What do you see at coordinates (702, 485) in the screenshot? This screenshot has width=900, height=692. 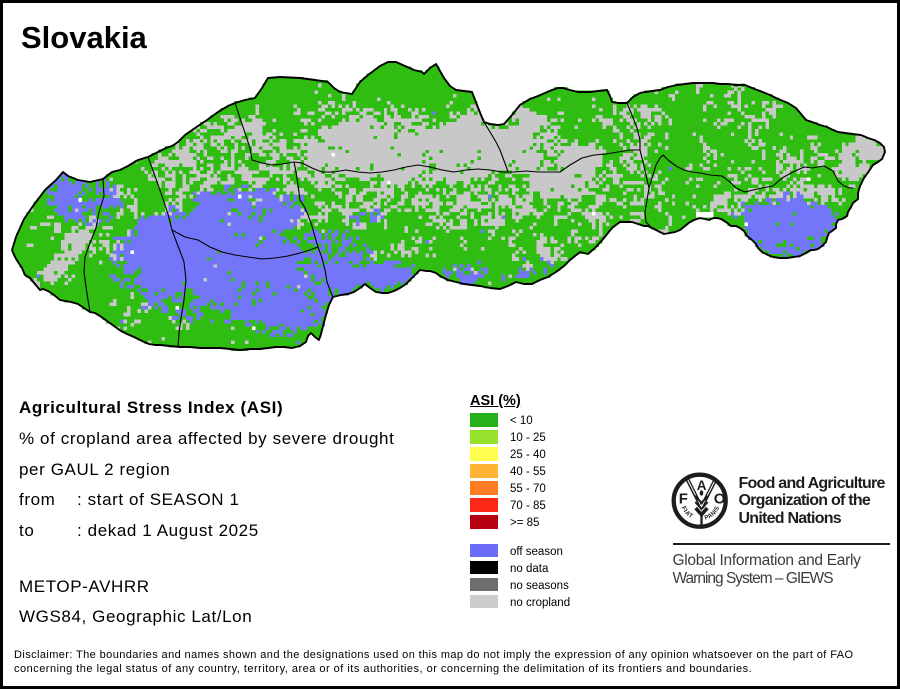 I see `svg-text: A` at bounding box center [702, 485].